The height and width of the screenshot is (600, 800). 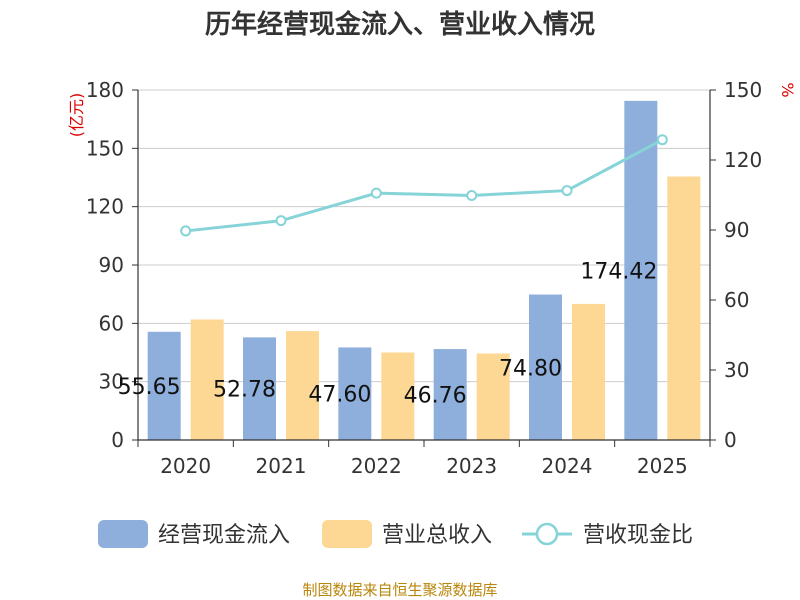 What do you see at coordinates (111, 323) in the screenshot?
I see `left-tick-label: 60` at bounding box center [111, 323].